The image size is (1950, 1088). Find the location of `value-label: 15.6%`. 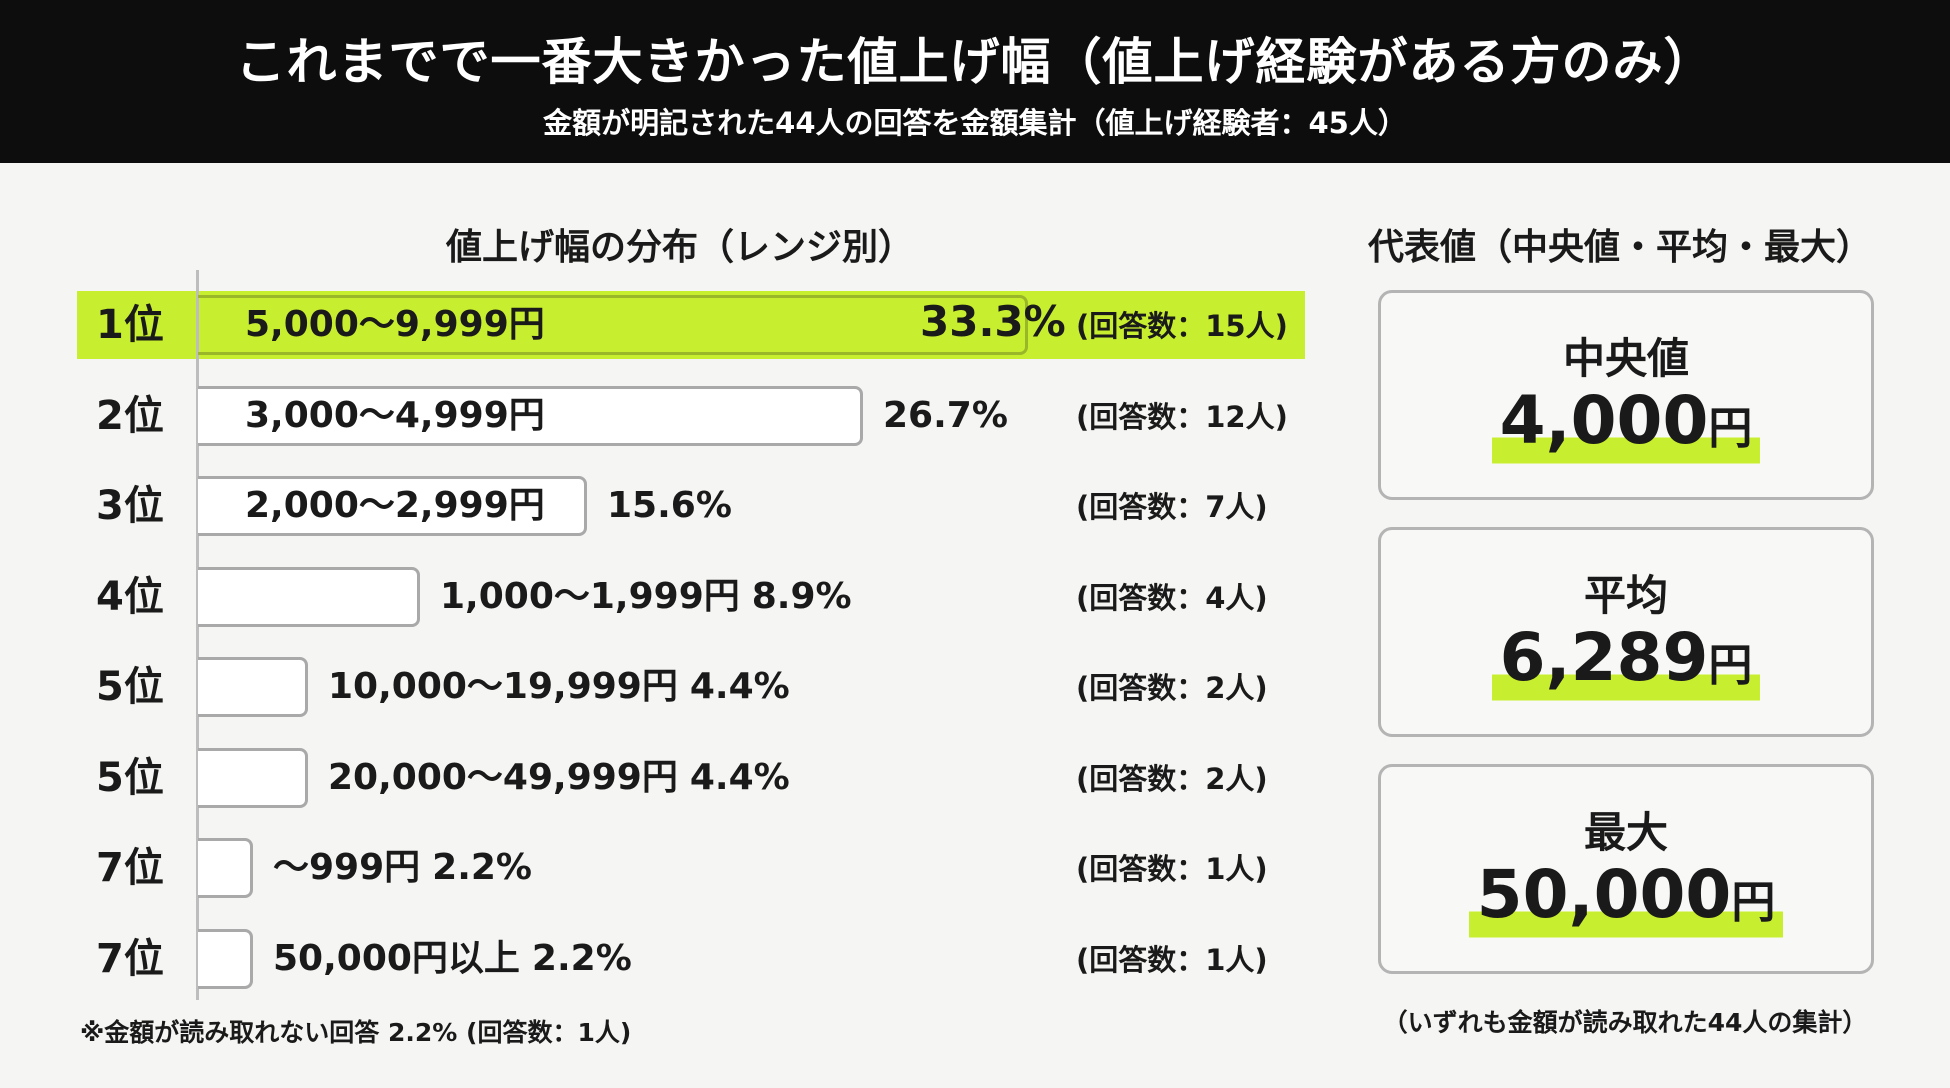

value-label: 15.6% is located at coordinates (669, 505).